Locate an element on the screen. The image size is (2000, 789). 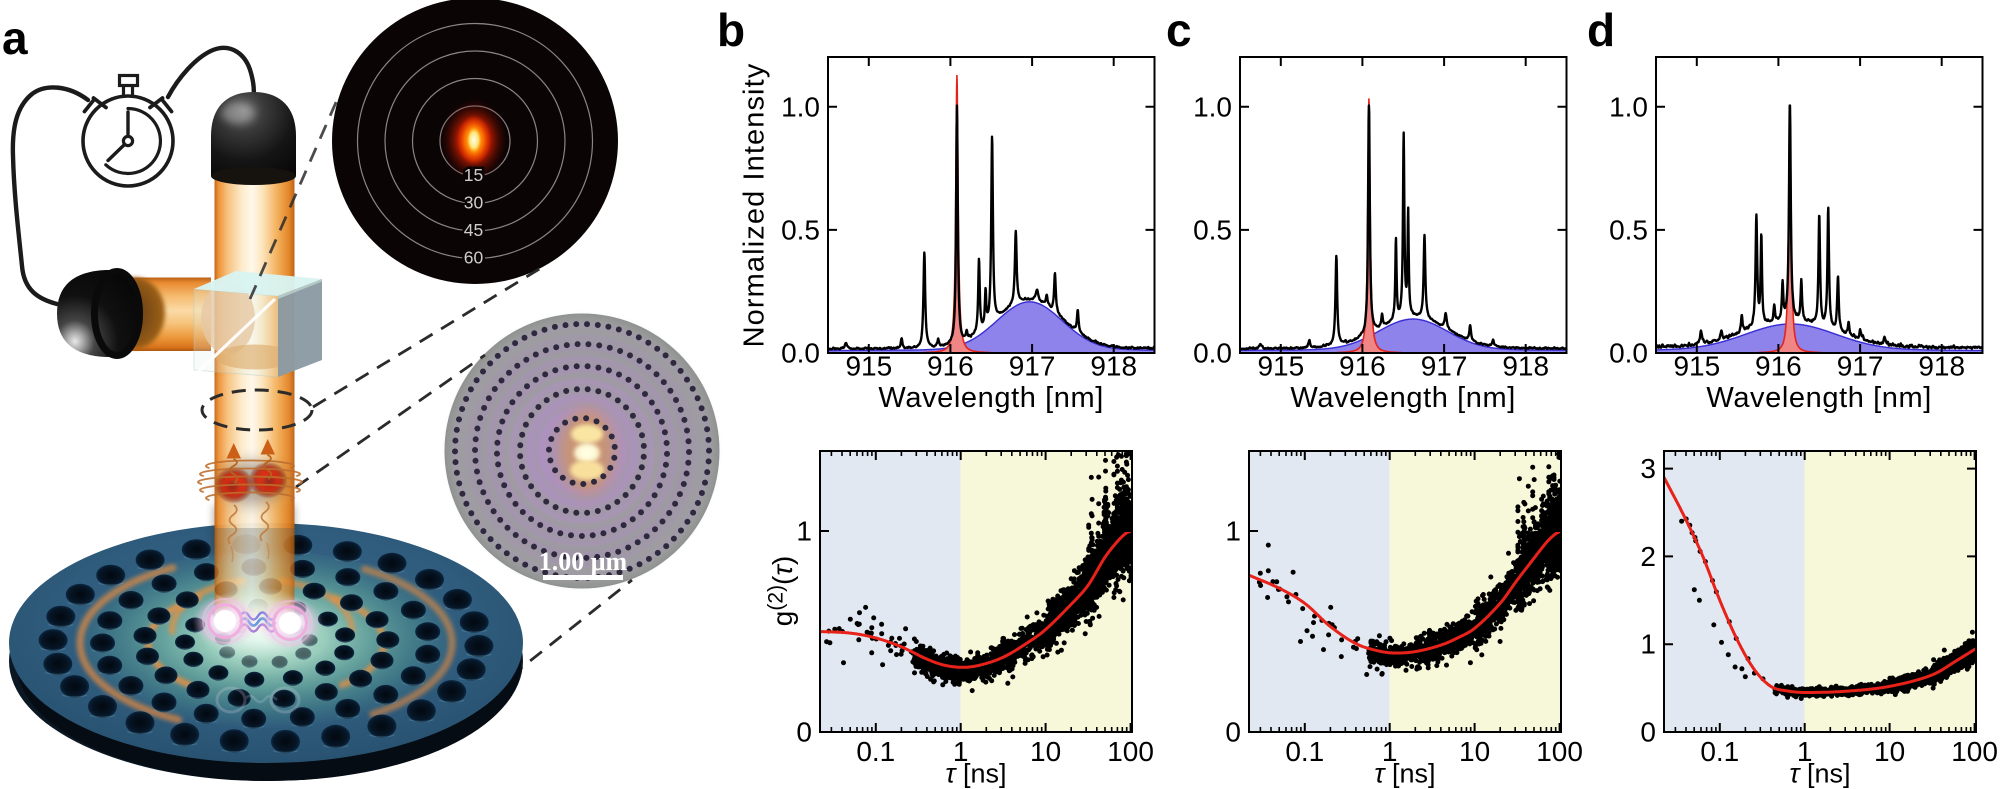
svg-text: 1.00 μm is located at coordinates (583, 561).